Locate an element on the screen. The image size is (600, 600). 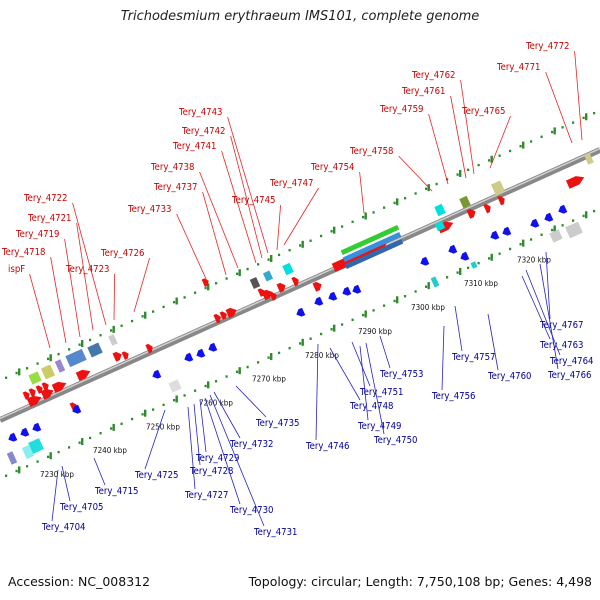
scale-tick-label: 7260 kbp is located at coordinates (216, 402).